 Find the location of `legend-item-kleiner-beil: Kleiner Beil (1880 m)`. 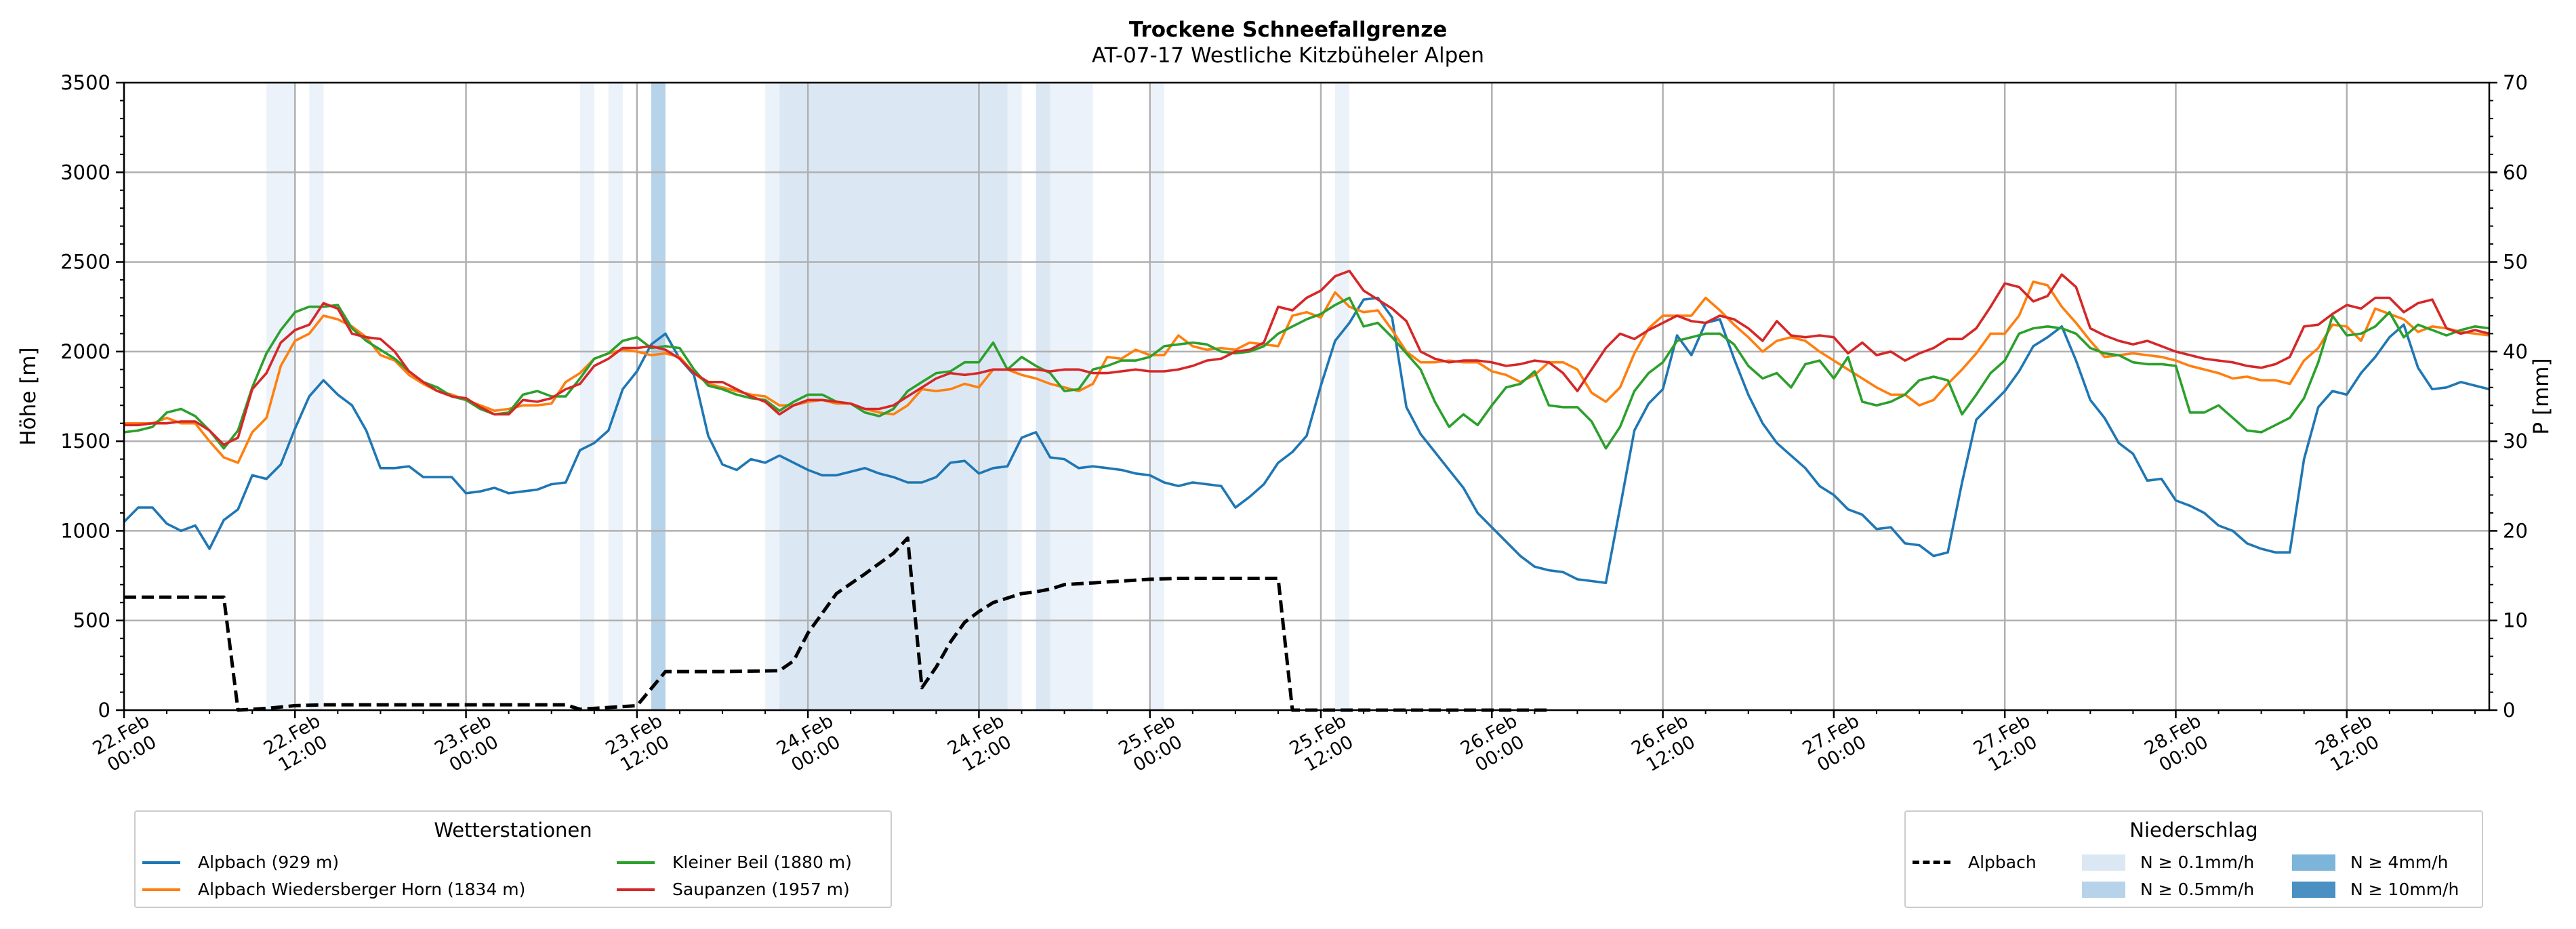

legend-item-kleiner-beil: Kleiner Beil (1880 m) is located at coordinates (735, 862).